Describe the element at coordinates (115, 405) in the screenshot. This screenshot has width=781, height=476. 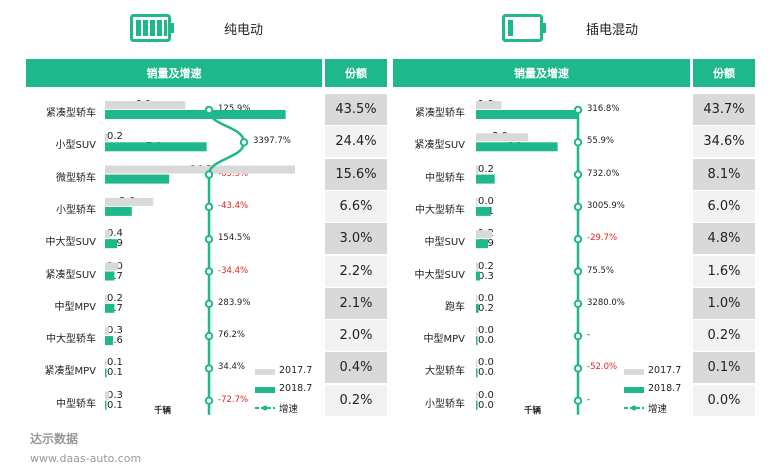
I see `value-label-2018: 0.1` at that location.